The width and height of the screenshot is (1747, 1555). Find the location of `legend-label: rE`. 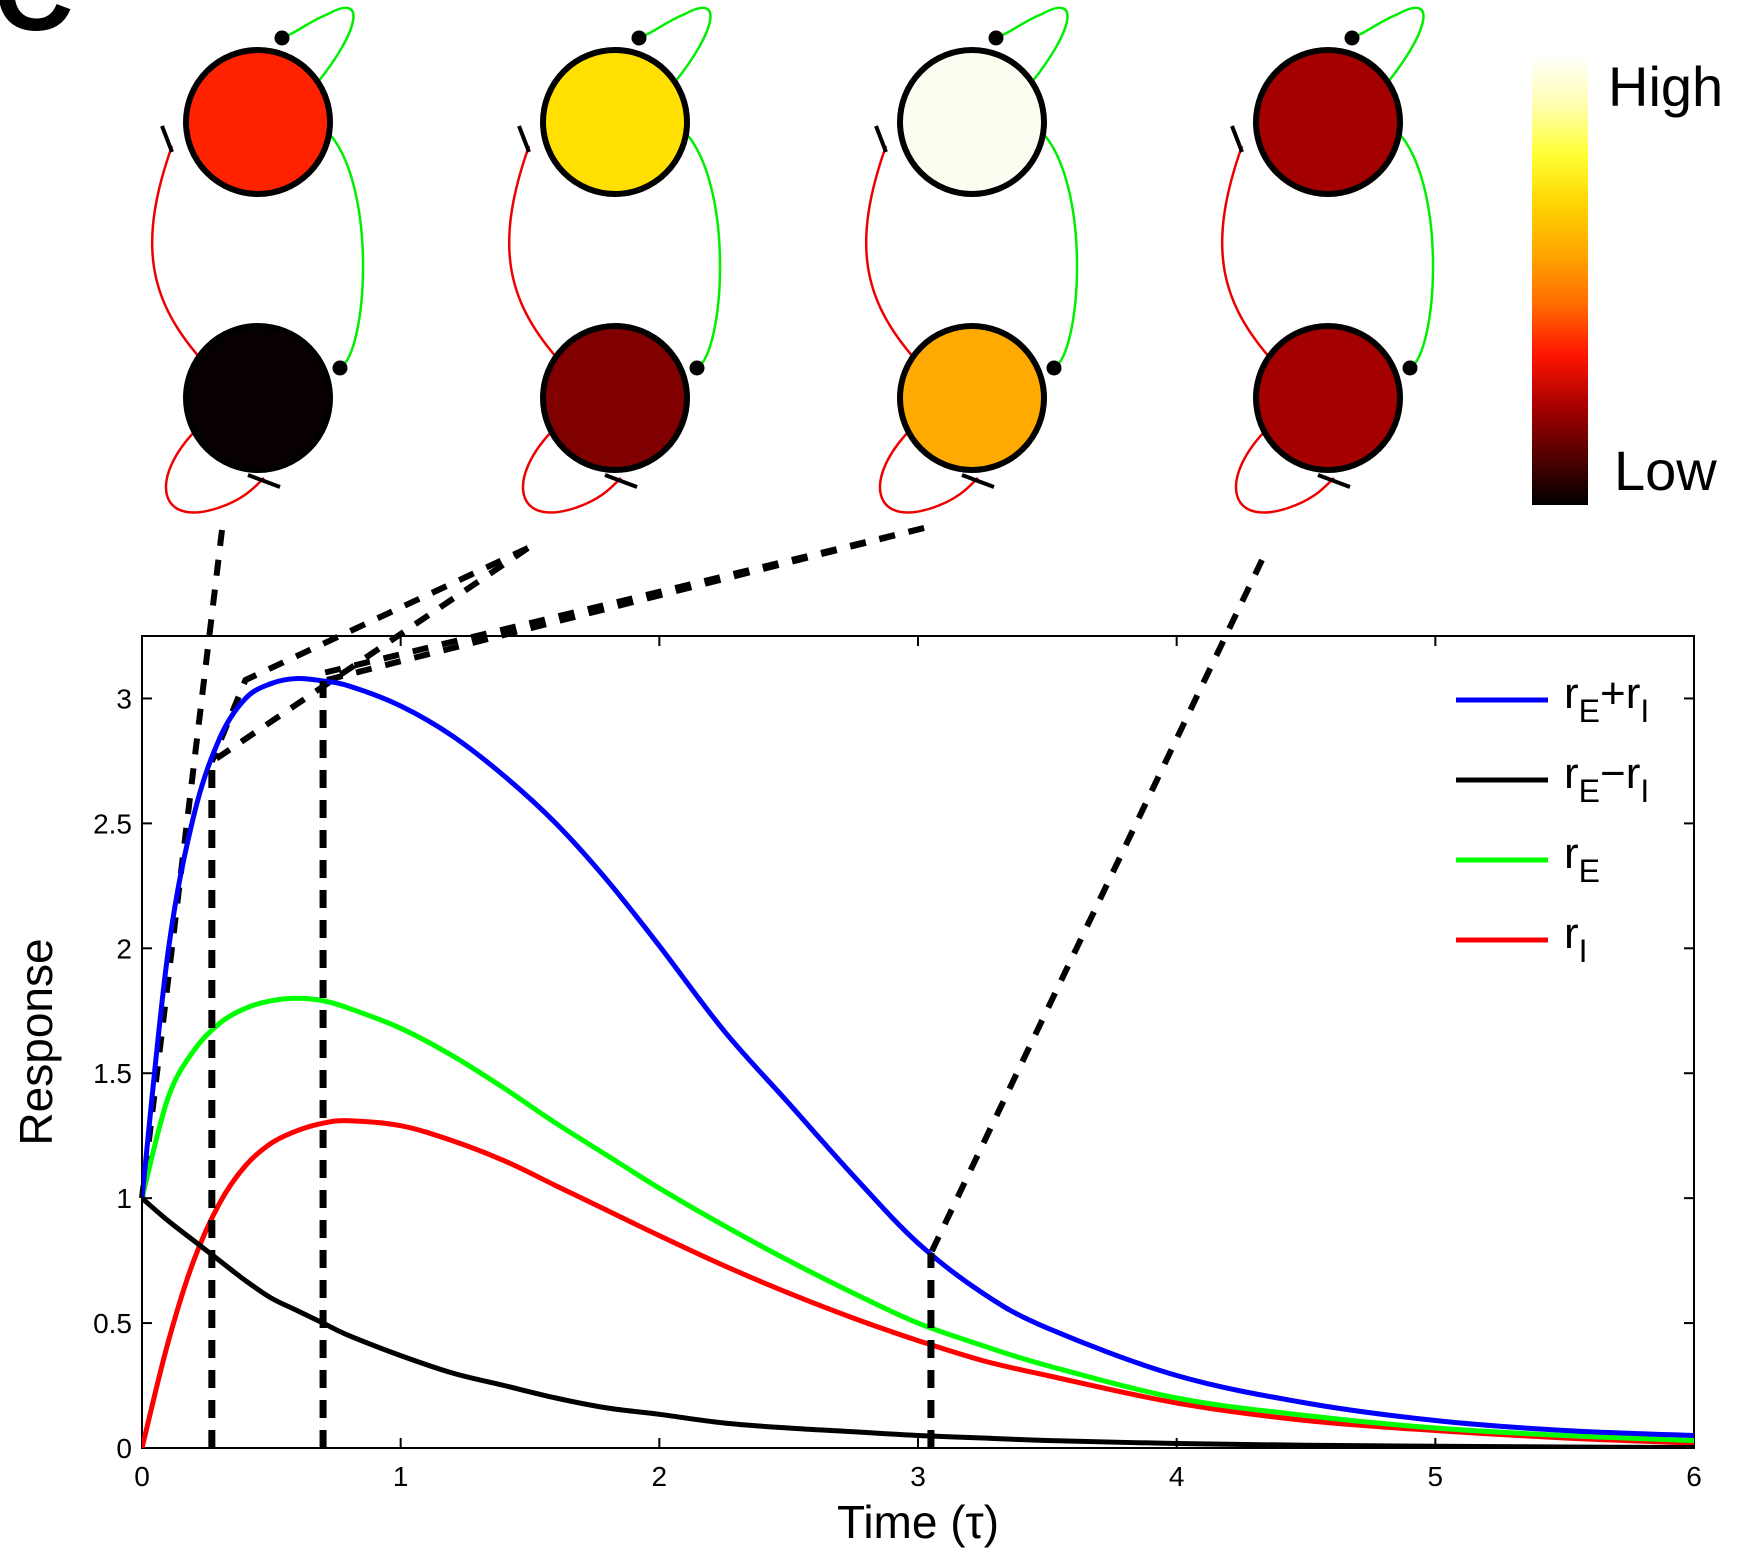

legend-label: rE is located at coordinates (1582, 859).